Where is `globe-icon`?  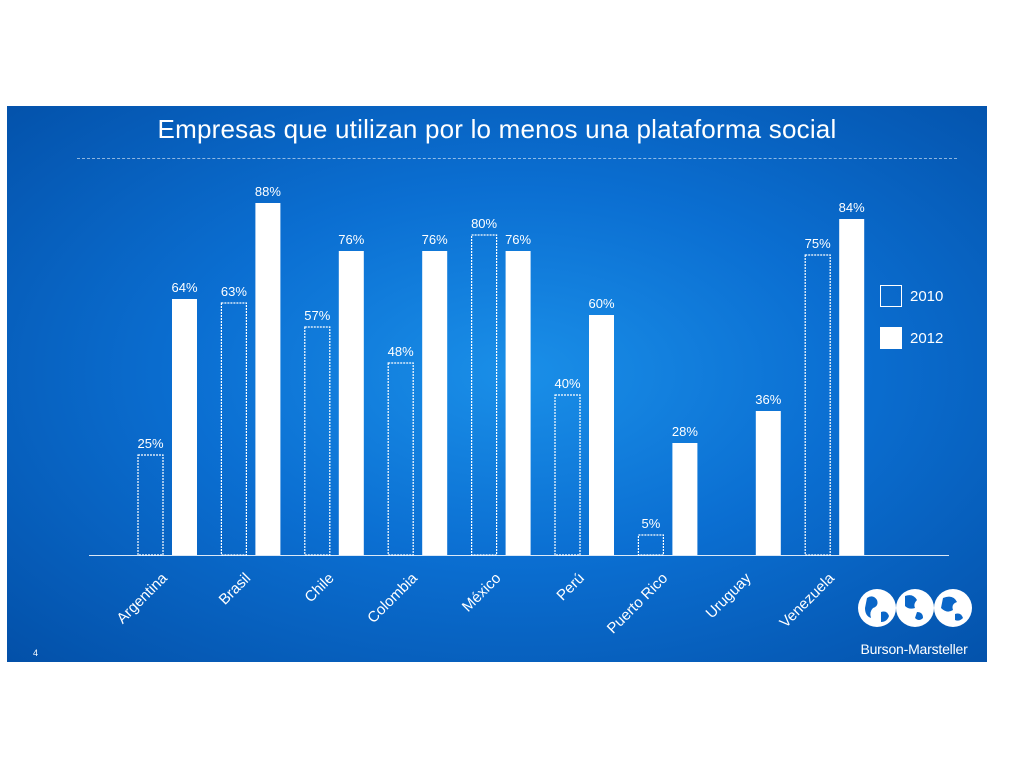
globe-icon is located at coordinates (915, 608).